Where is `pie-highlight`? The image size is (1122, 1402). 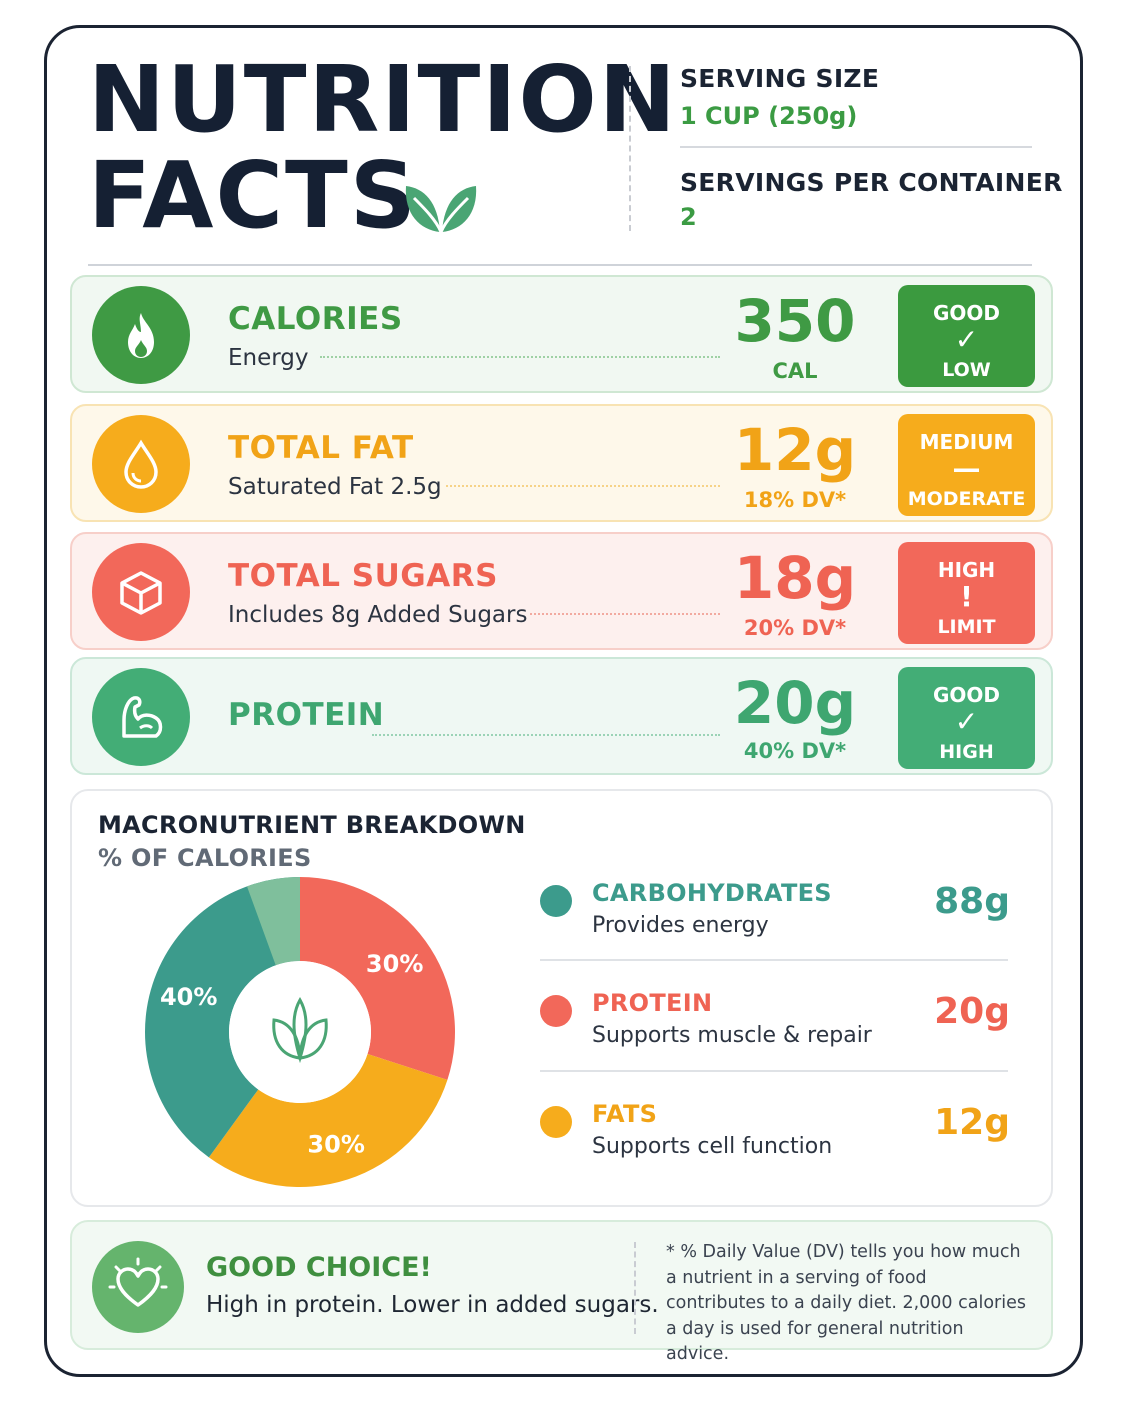
pie-highlight is located at coordinates (273, 921).